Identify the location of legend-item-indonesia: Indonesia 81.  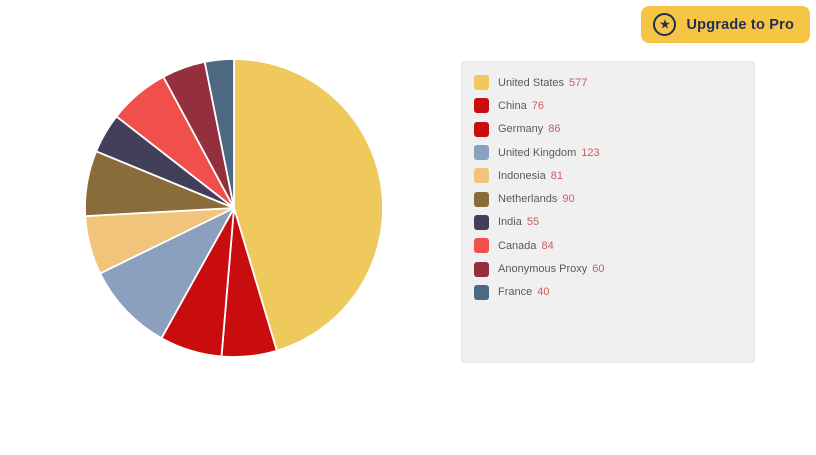
(608, 175).